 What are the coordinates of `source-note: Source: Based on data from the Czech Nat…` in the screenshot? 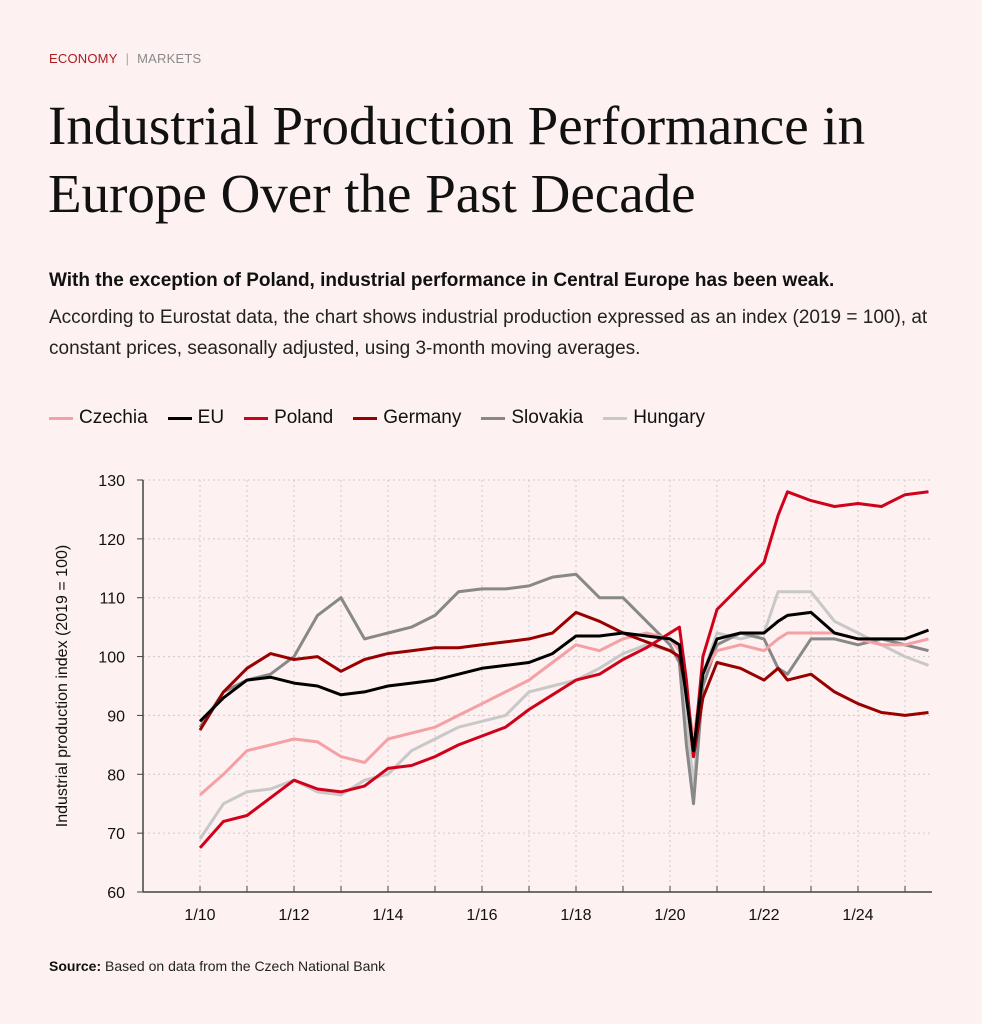 It's located at (217, 966).